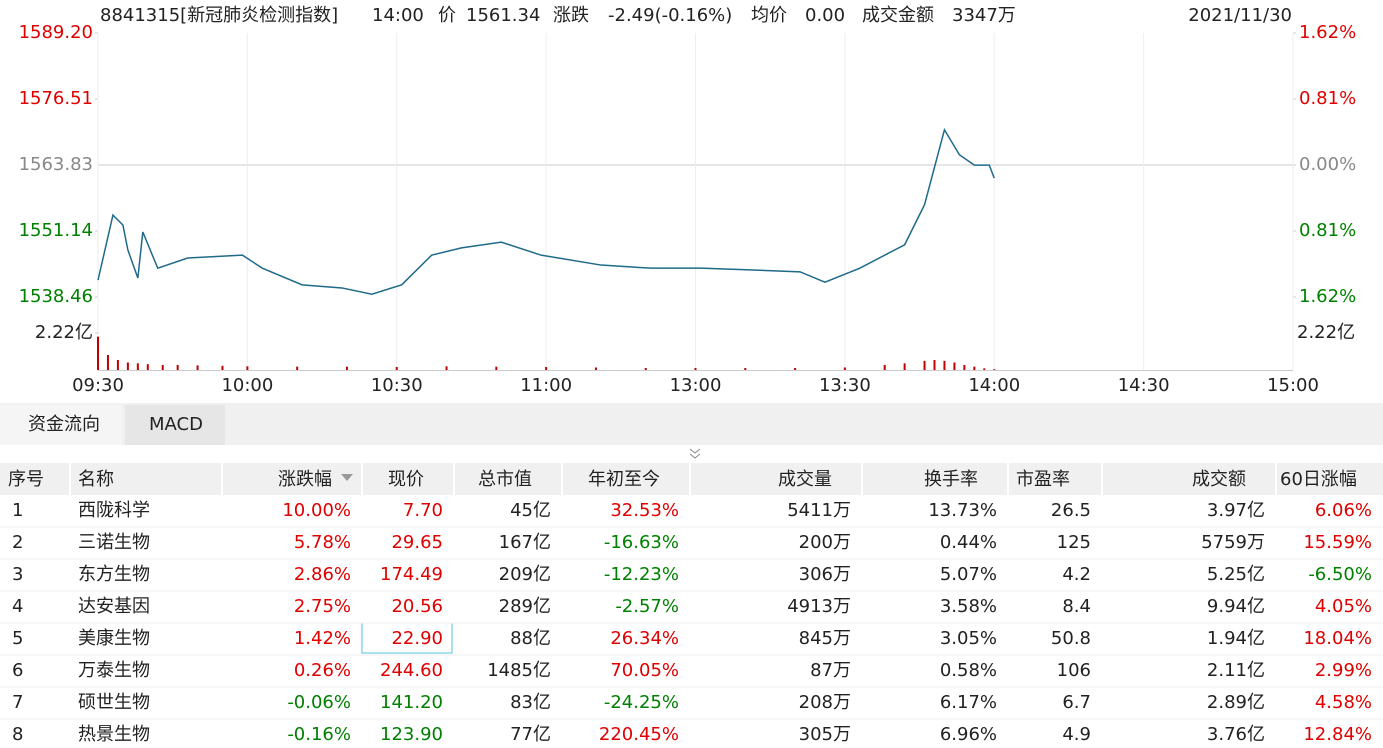  Describe the element at coordinates (17, 574) in the screenshot. I see `table-cell: 3` at that location.